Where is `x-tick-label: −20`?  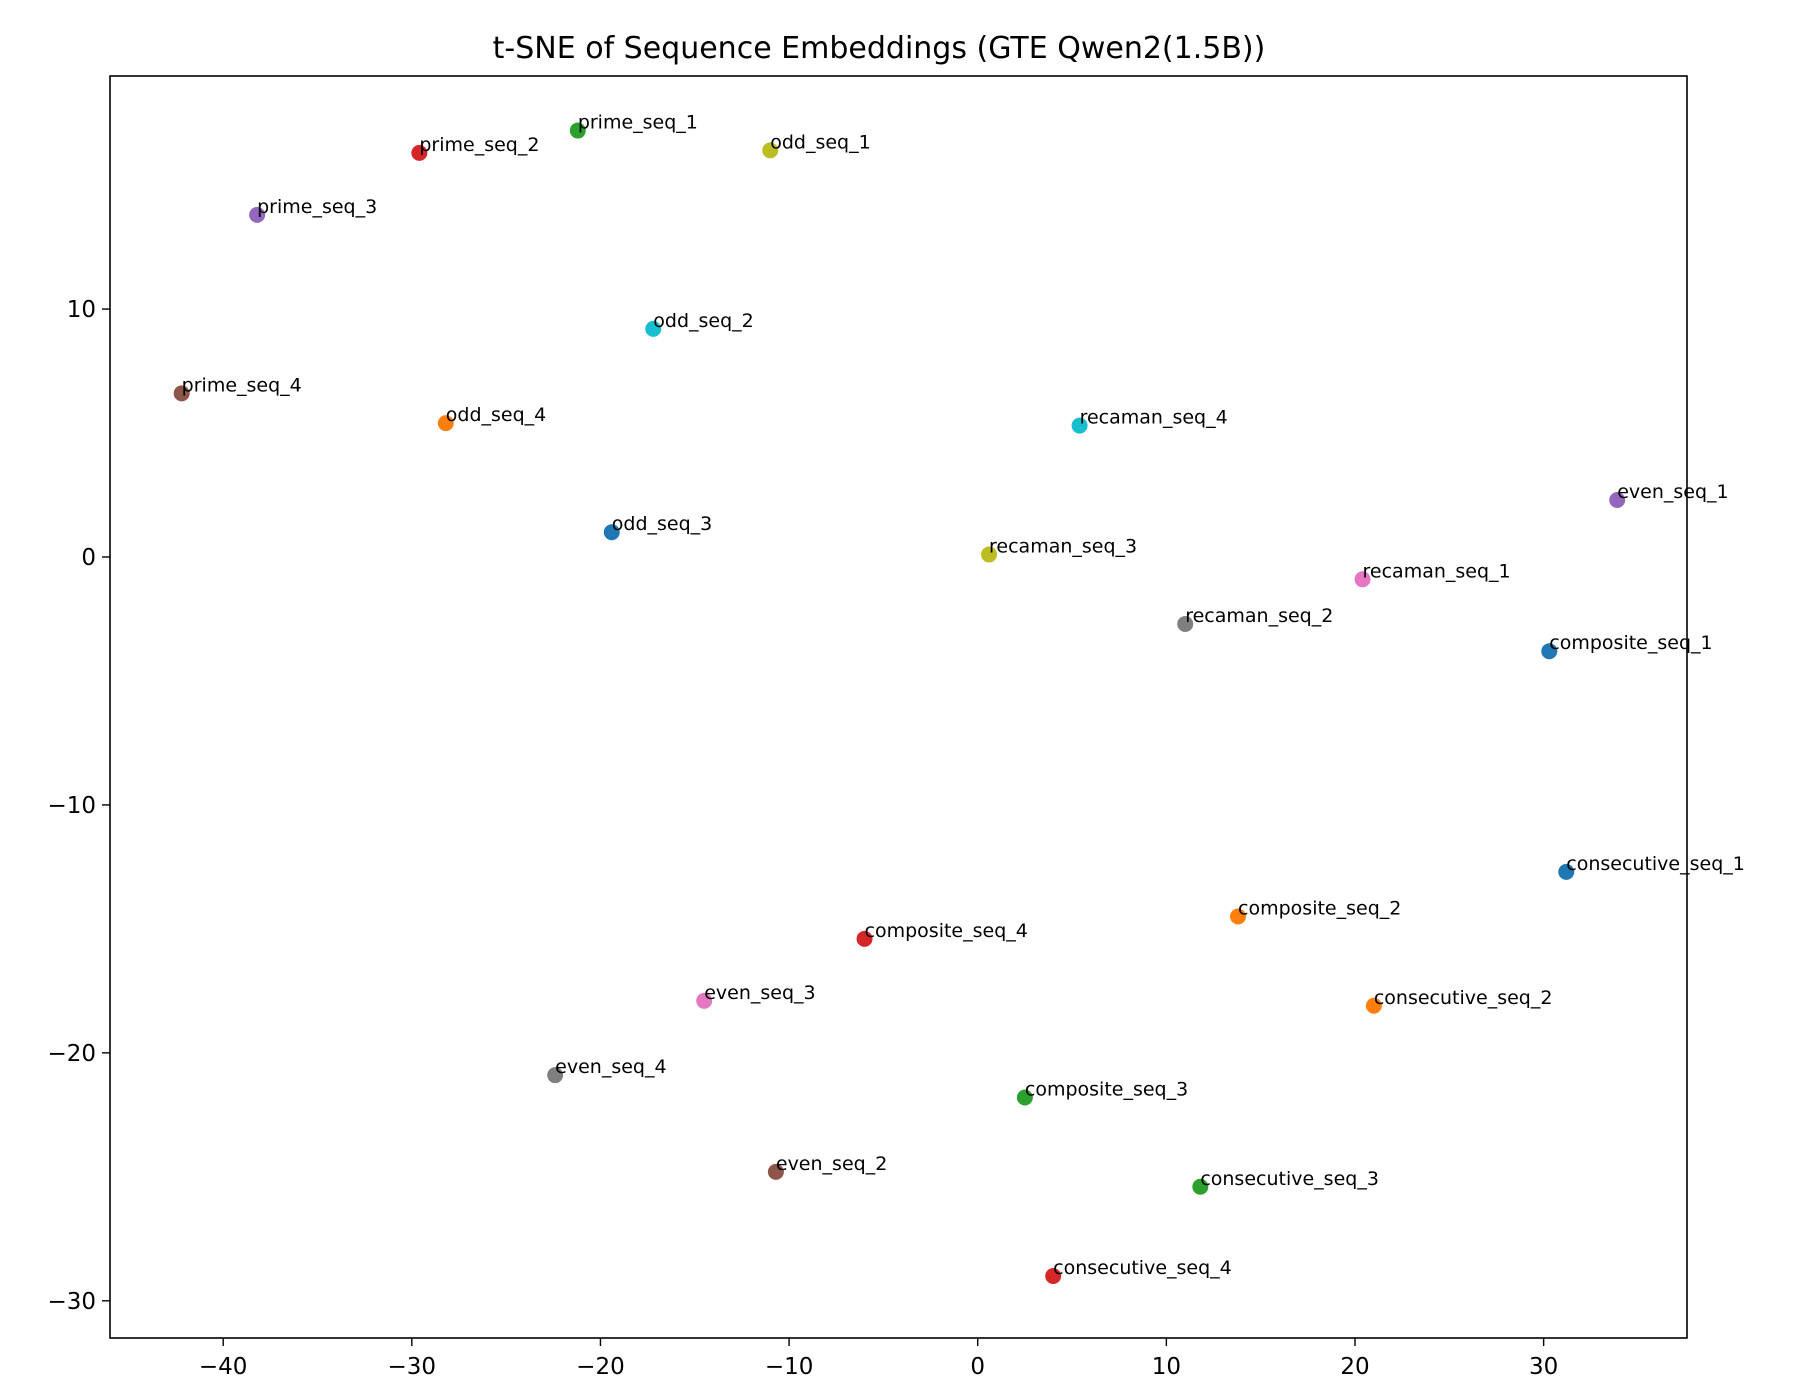 x-tick-label: −20 is located at coordinates (600, 1367).